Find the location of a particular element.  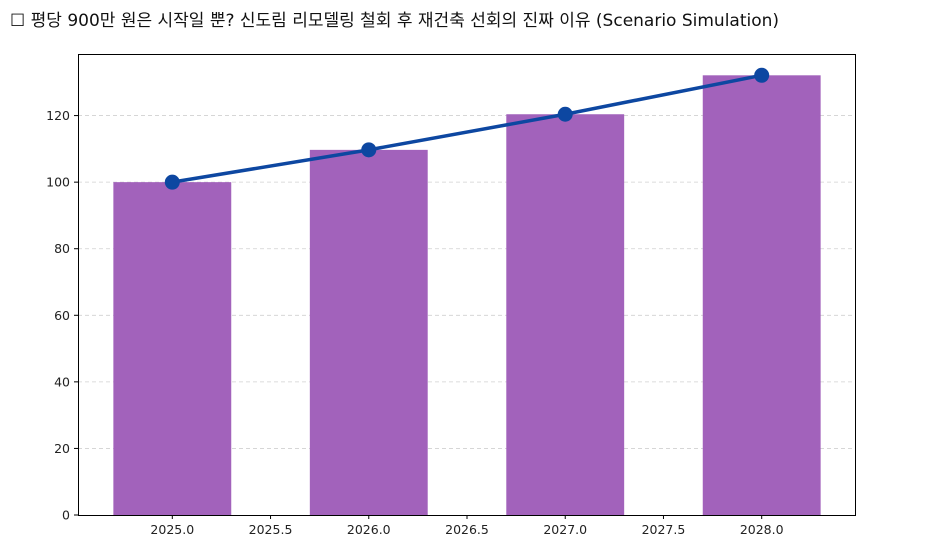

bar-2025 is located at coordinates (172, 348).